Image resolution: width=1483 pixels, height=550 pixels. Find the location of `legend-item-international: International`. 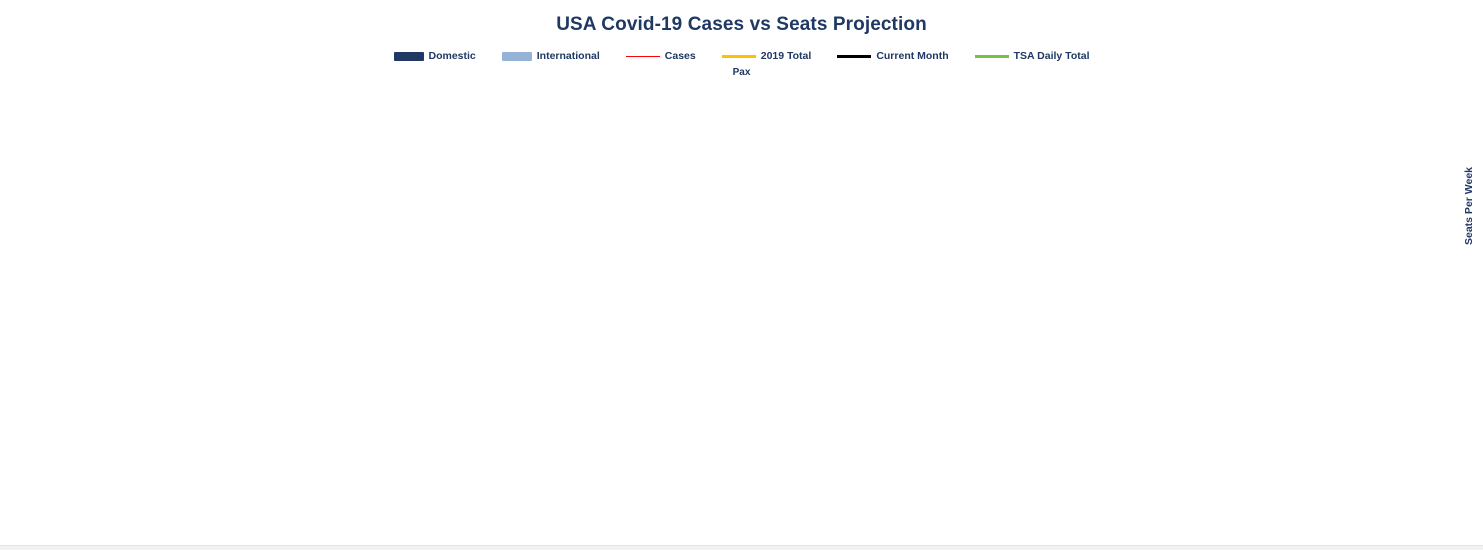

legend-item-international: International is located at coordinates (550, 56).